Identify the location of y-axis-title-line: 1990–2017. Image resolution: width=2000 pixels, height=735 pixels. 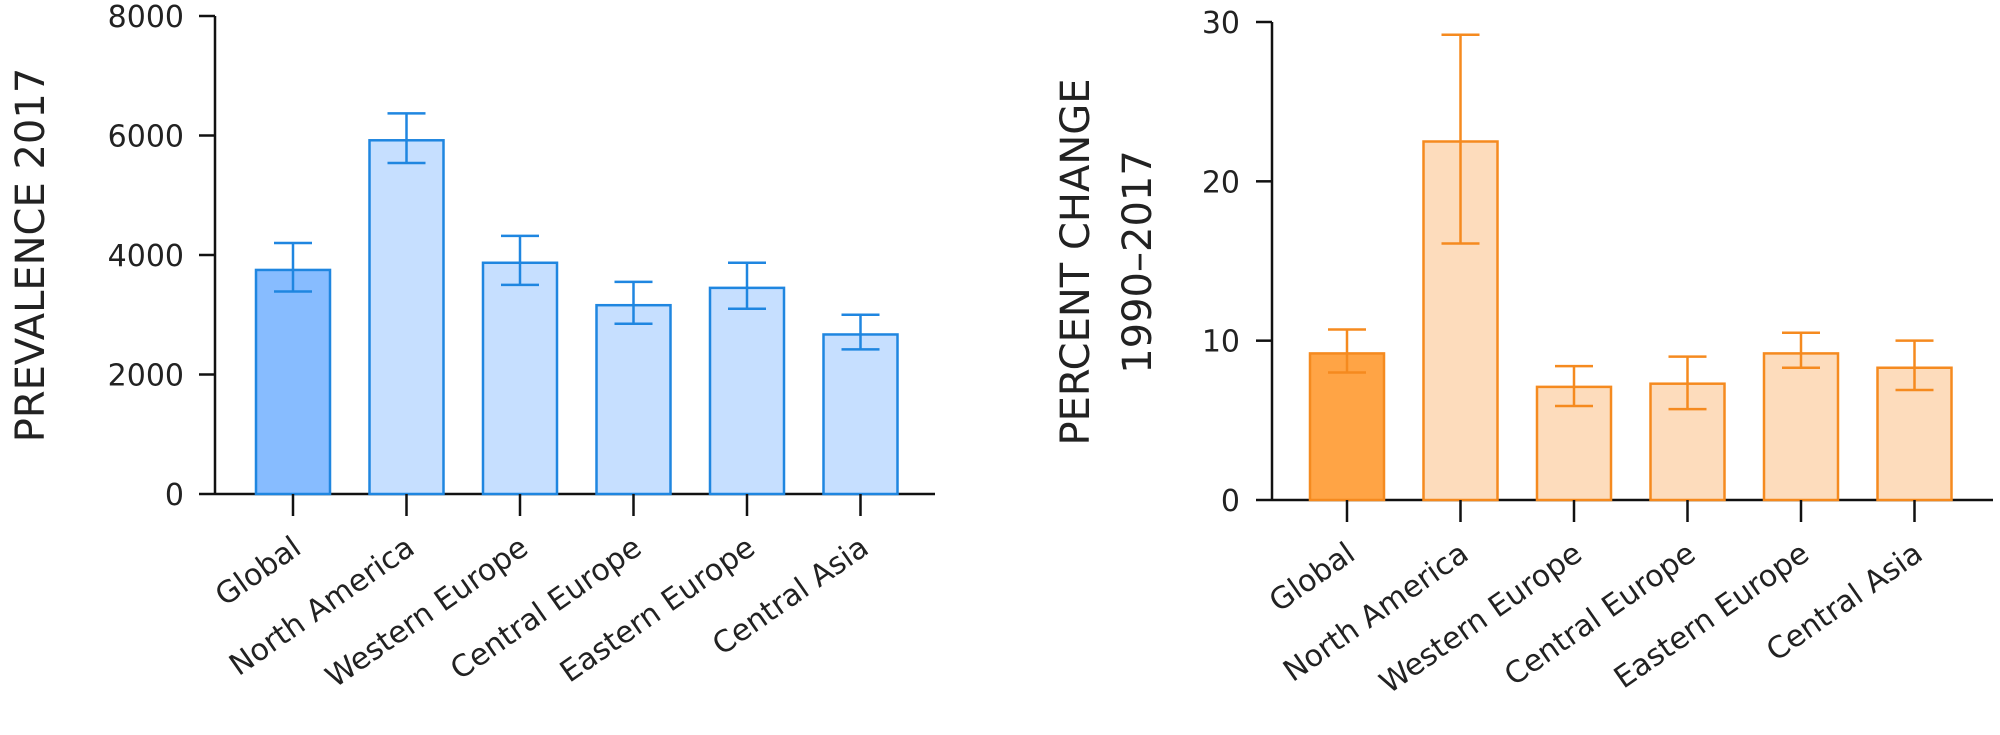
(1138, 262).